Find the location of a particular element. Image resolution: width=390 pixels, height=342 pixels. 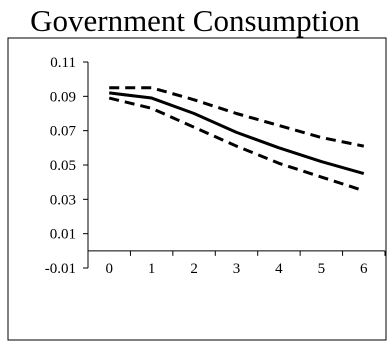

y-tick-label: 0.03 is located at coordinates (63, 200).